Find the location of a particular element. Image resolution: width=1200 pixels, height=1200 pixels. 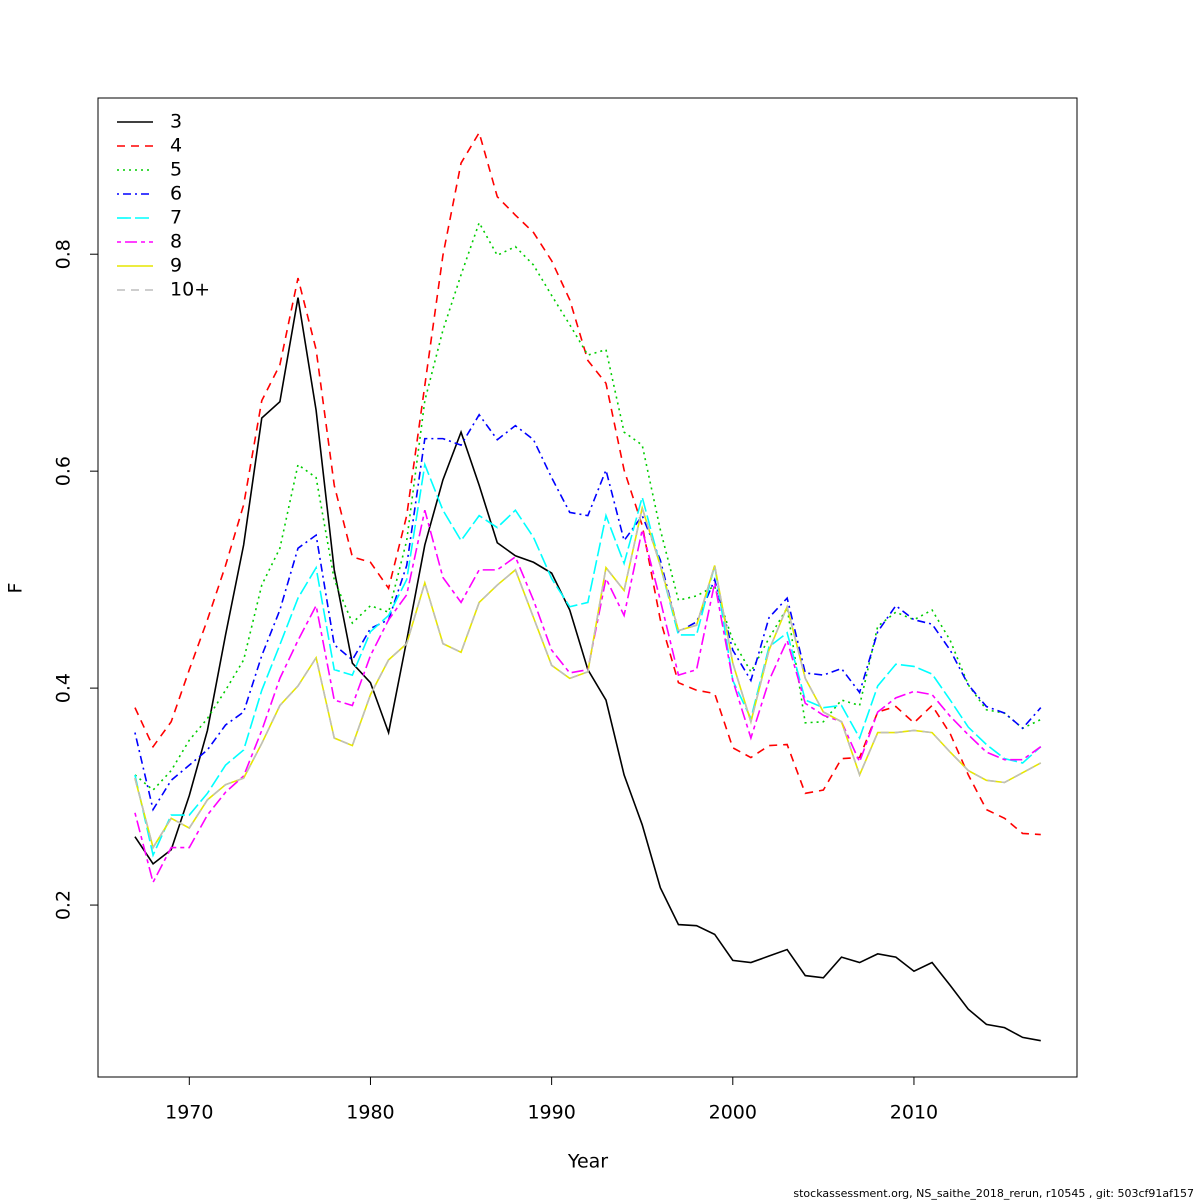

legend-label: 10+ is located at coordinates (190, 290).